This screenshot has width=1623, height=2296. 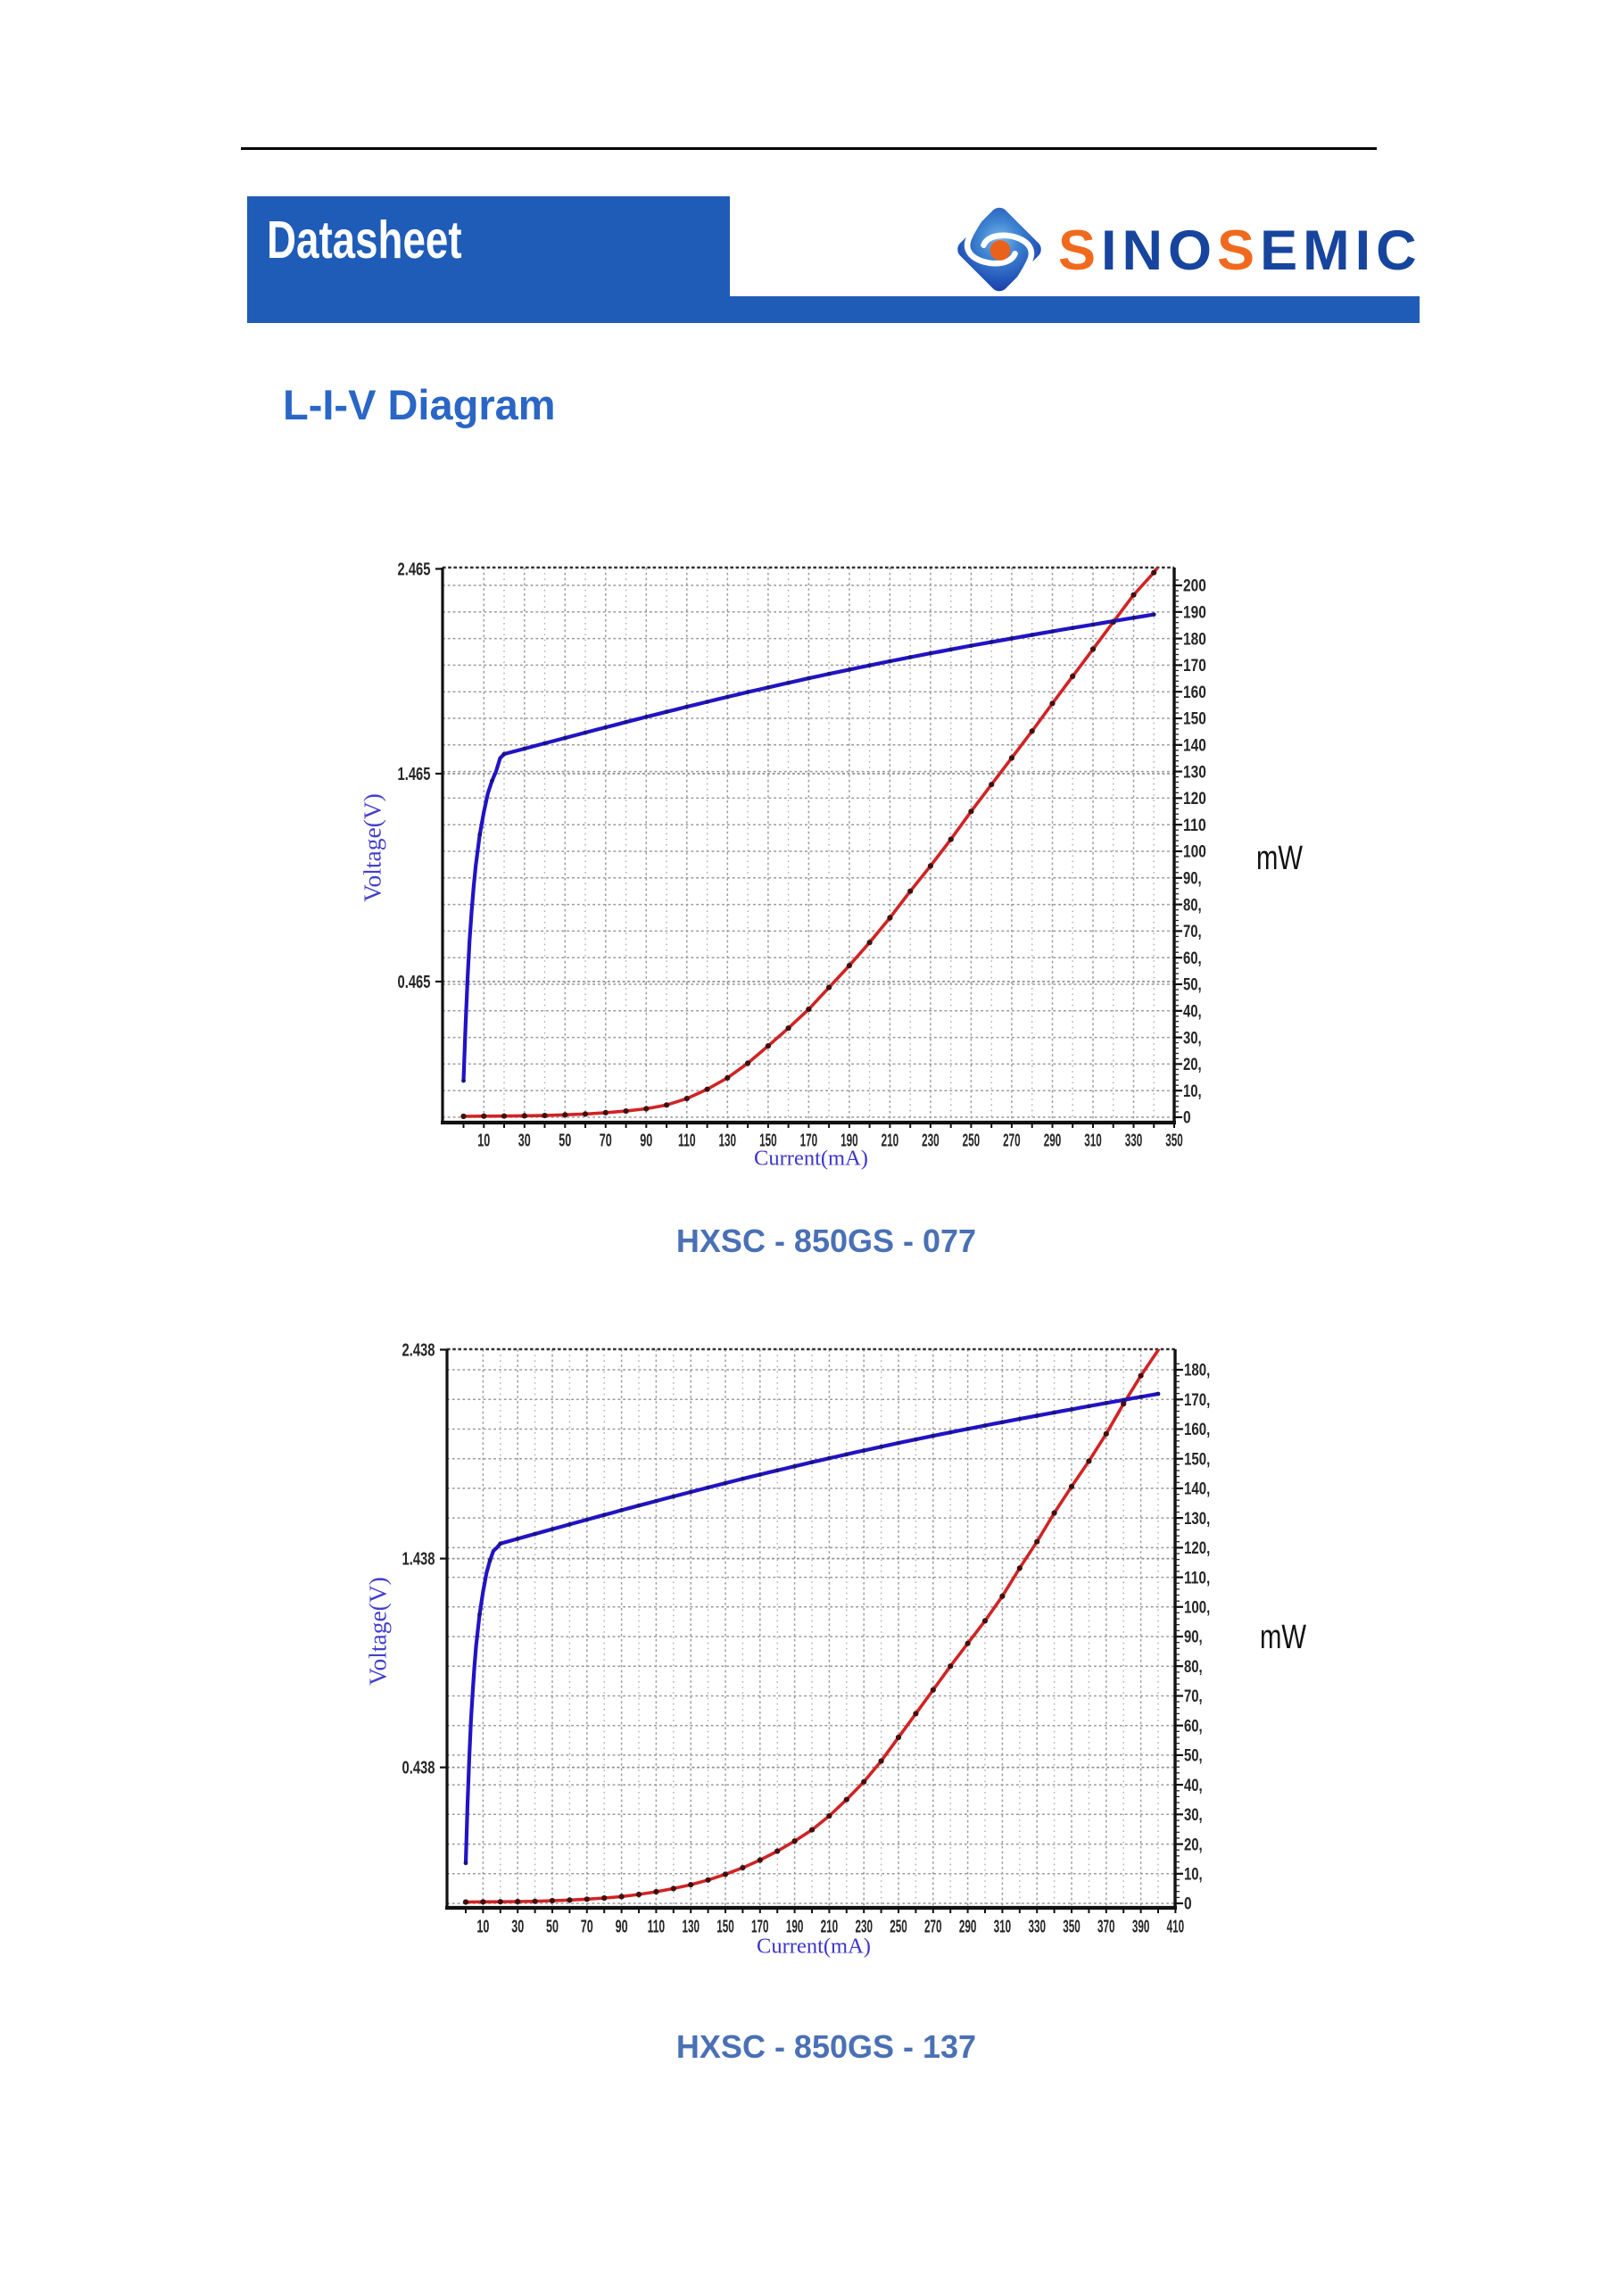 I want to click on svg-text: 110,, so click(x=1197, y=1577).